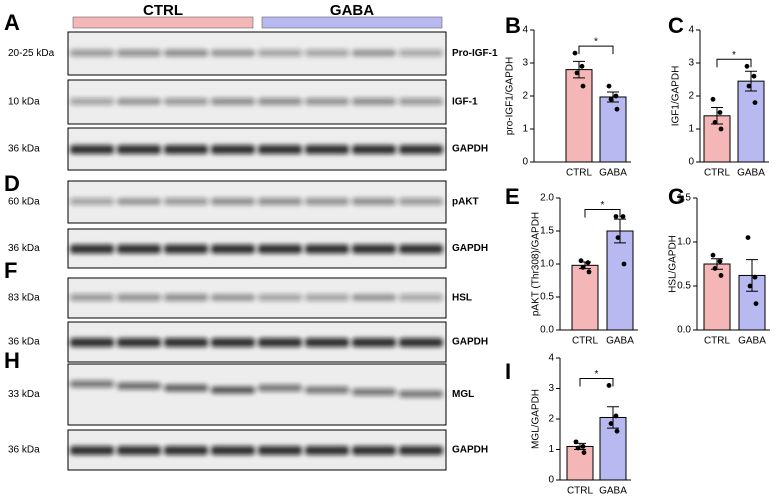  I want to click on y-axis-label: MGL/GAPDH, so click(536, 419).